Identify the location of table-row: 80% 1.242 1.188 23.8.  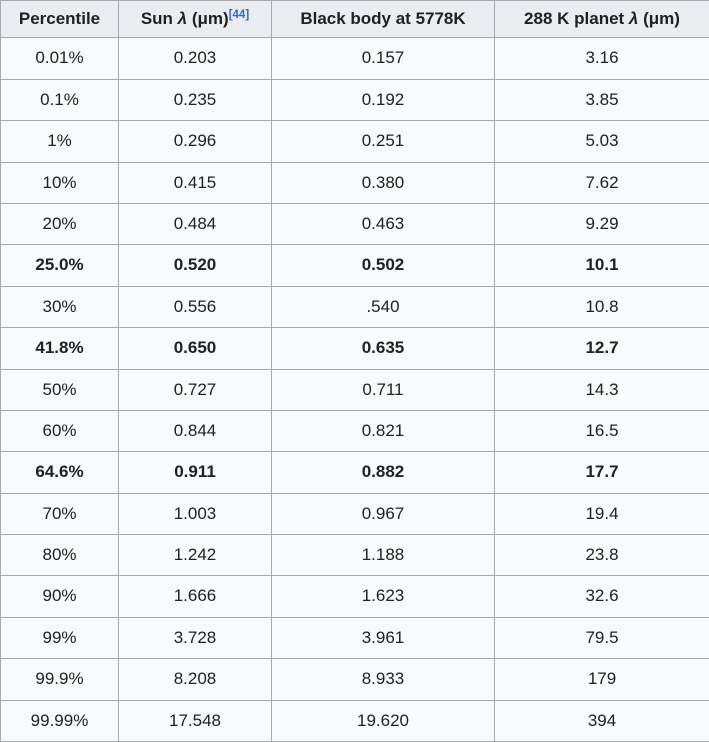
(355, 555).